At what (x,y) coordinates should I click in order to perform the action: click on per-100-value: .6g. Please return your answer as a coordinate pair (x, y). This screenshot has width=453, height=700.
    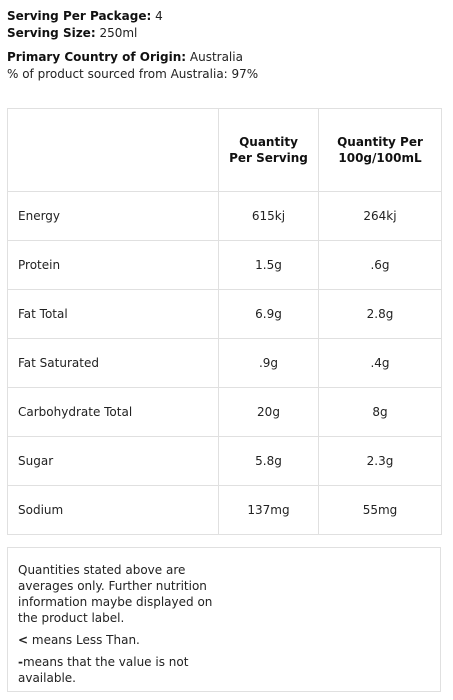
    Looking at the image, I should click on (380, 265).